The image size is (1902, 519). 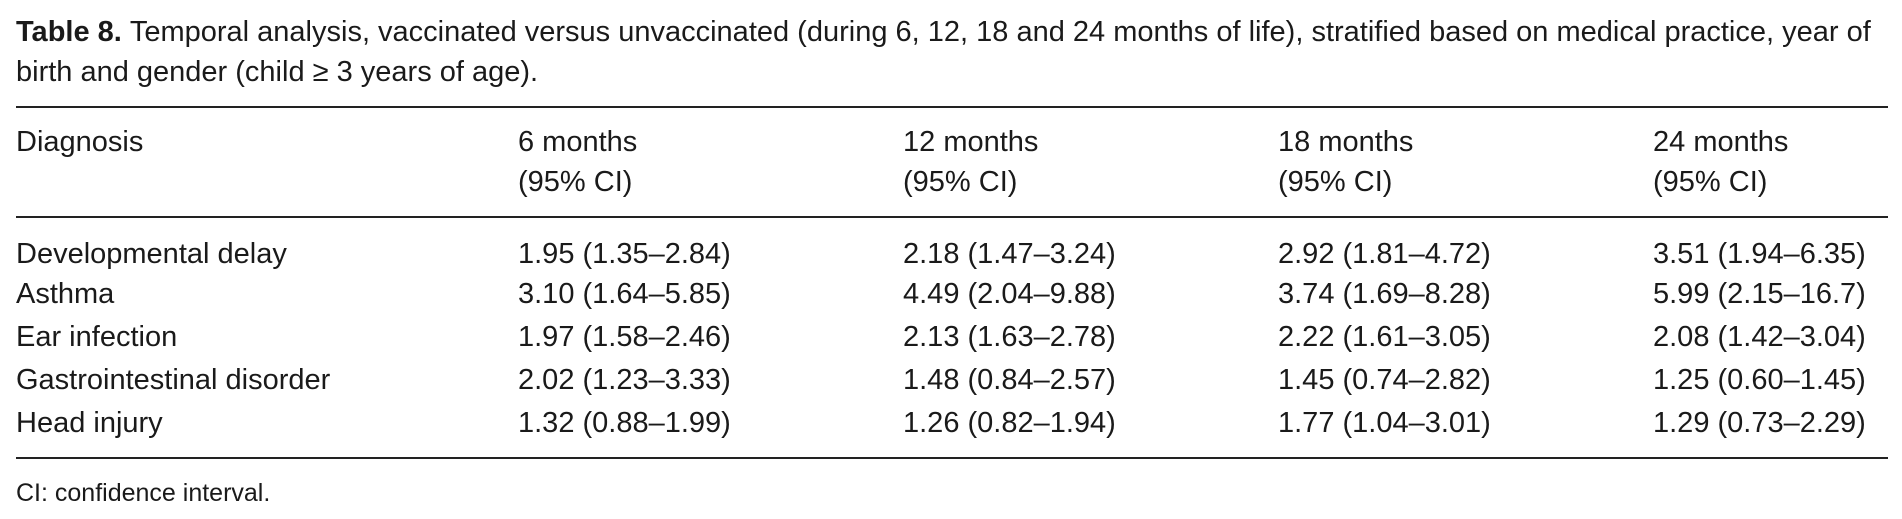 I want to click on table-footnote: CI: confidence interval., so click(x=143, y=493).